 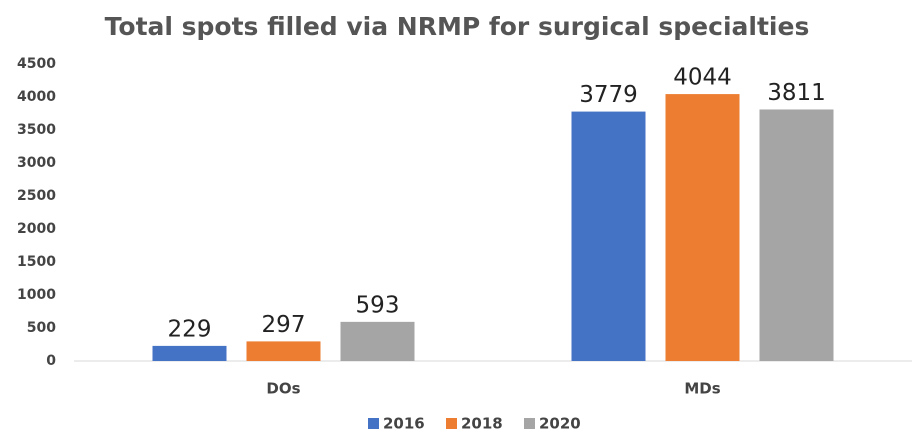 What do you see at coordinates (378, 305) in the screenshot?
I see `data-label: 593` at bounding box center [378, 305].